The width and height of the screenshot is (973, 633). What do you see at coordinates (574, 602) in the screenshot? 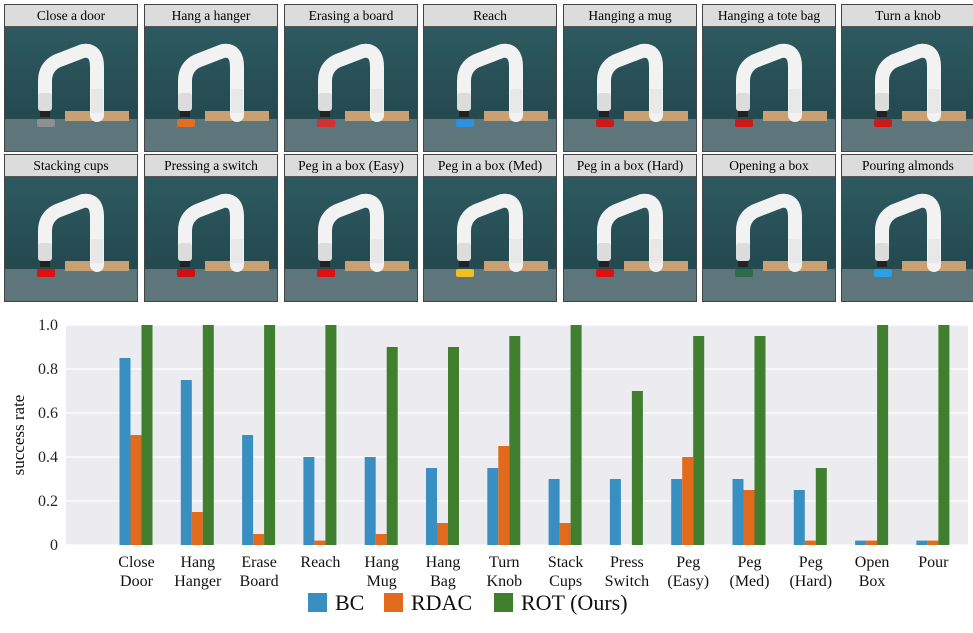
I see `legend-label: ROT (Ours)` at bounding box center [574, 602].